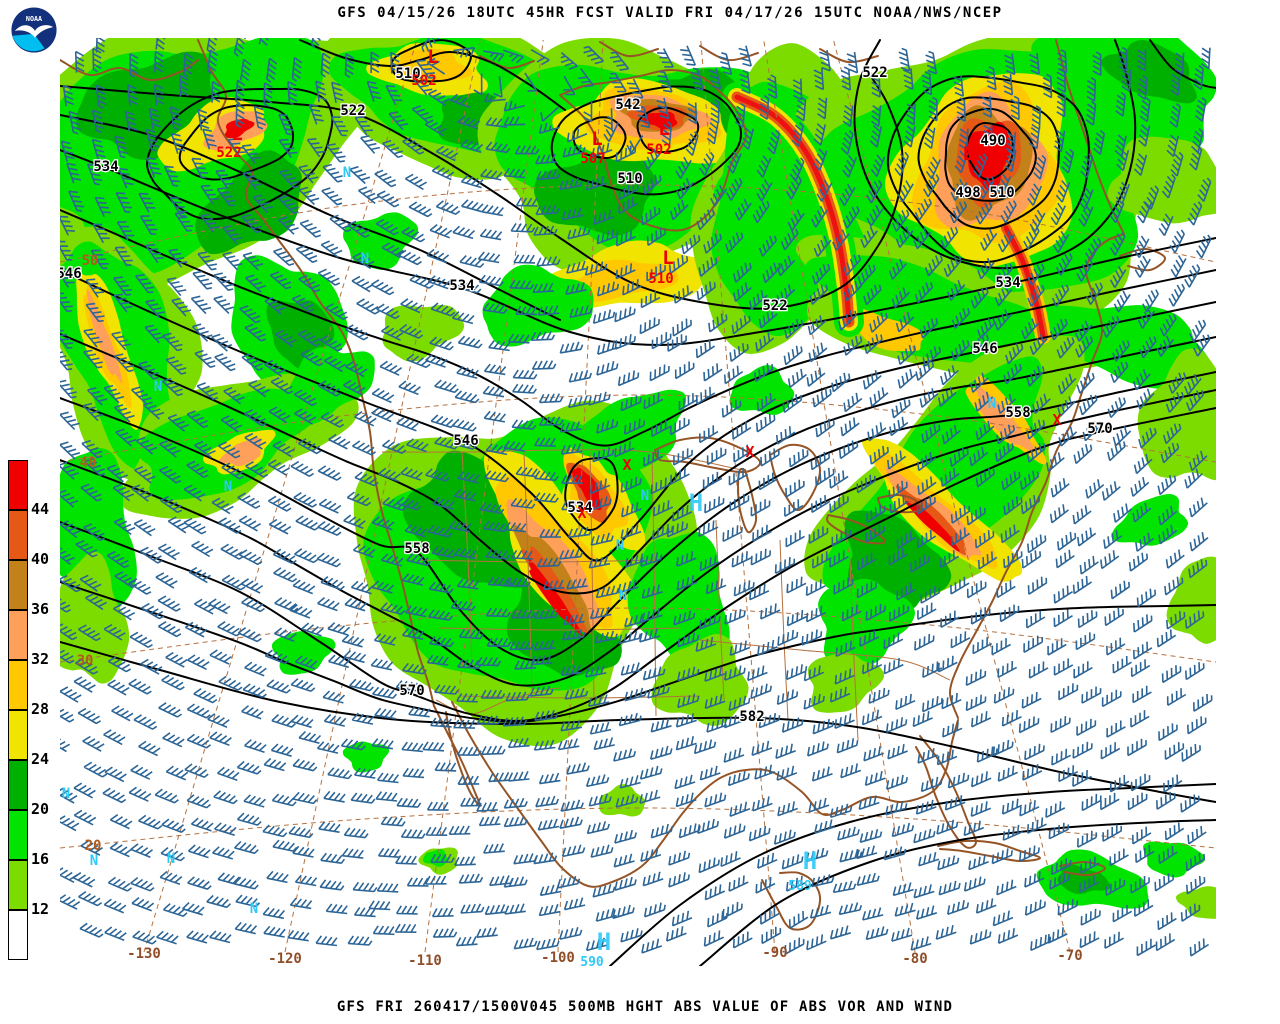 Image resolution: width=1280 pixels, height=1024 pixels. I want to click on noaa-logo: NOAA, so click(34, 30).